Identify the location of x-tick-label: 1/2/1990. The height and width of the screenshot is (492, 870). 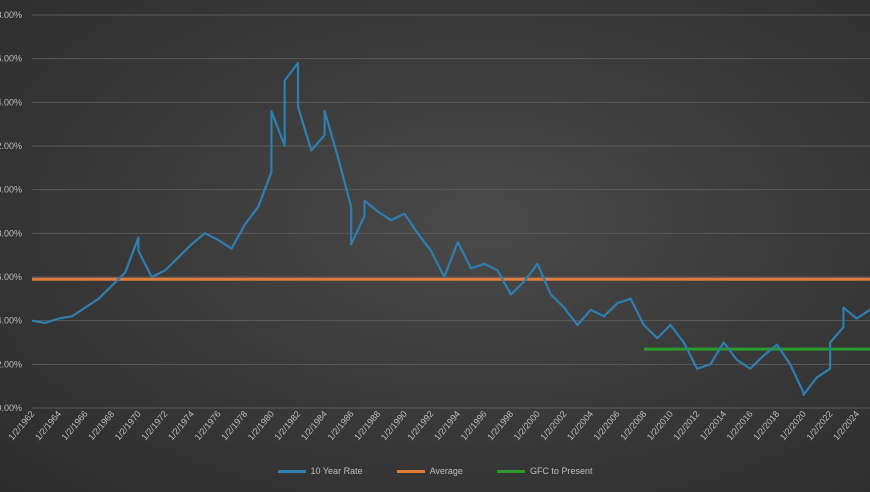
(394, 425).